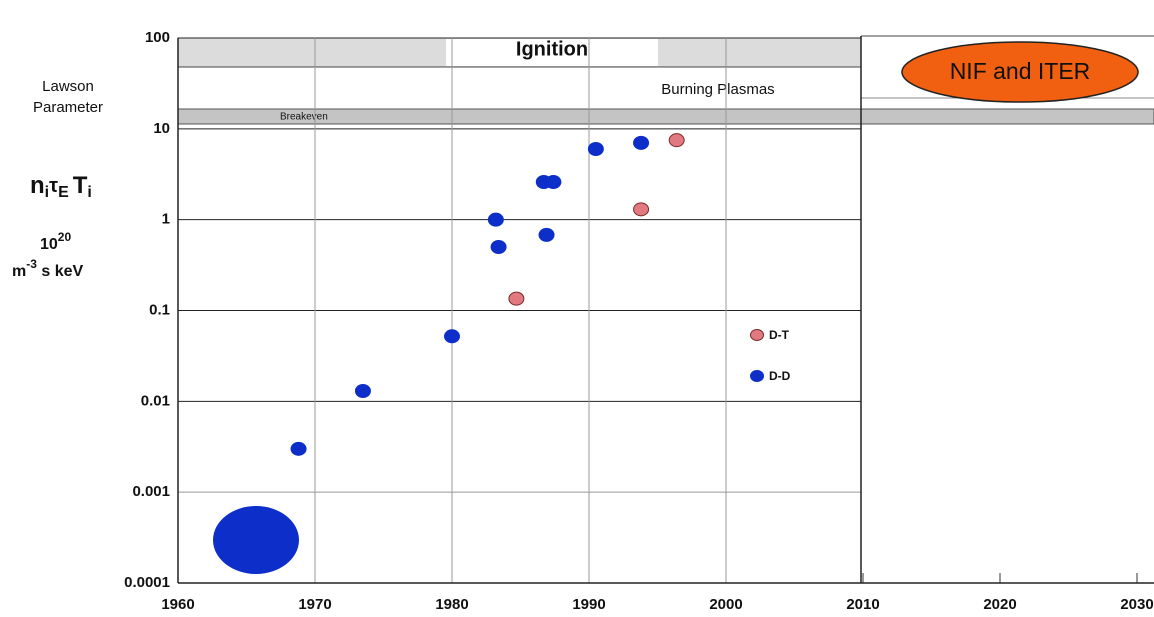  I want to click on blob, so click(256, 540).